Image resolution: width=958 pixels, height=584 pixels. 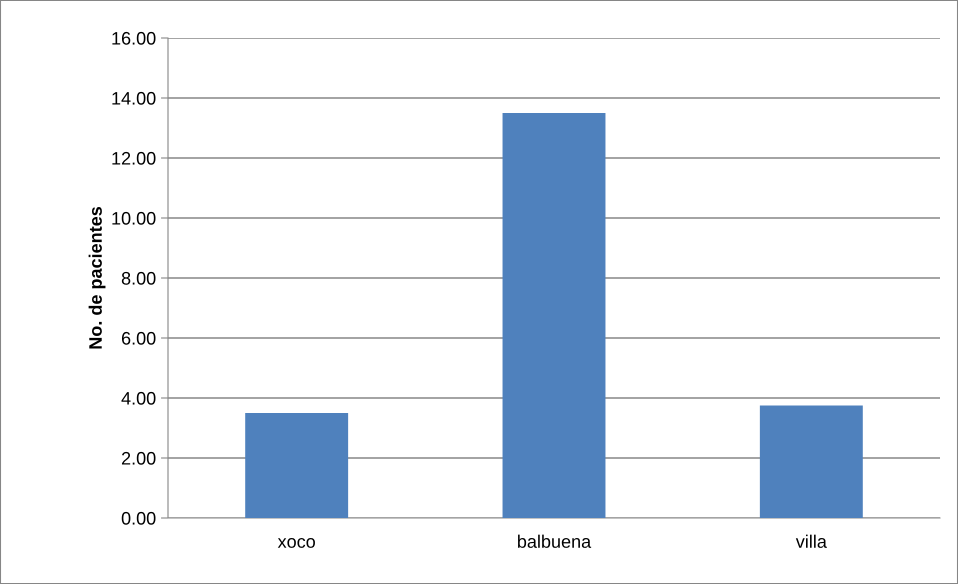 I want to click on y-tick-label: 12.00, so click(x=134, y=158).